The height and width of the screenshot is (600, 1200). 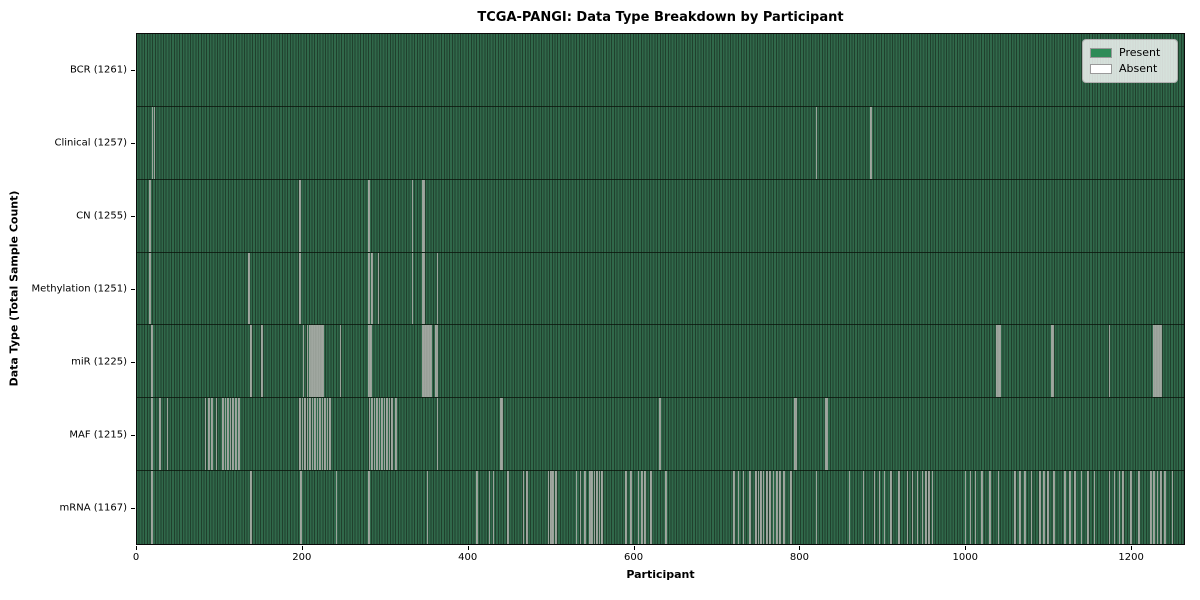 What do you see at coordinates (1129, 69) in the screenshot?
I see `legend-item-absent: Absent` at bounding box center [1129, 69].